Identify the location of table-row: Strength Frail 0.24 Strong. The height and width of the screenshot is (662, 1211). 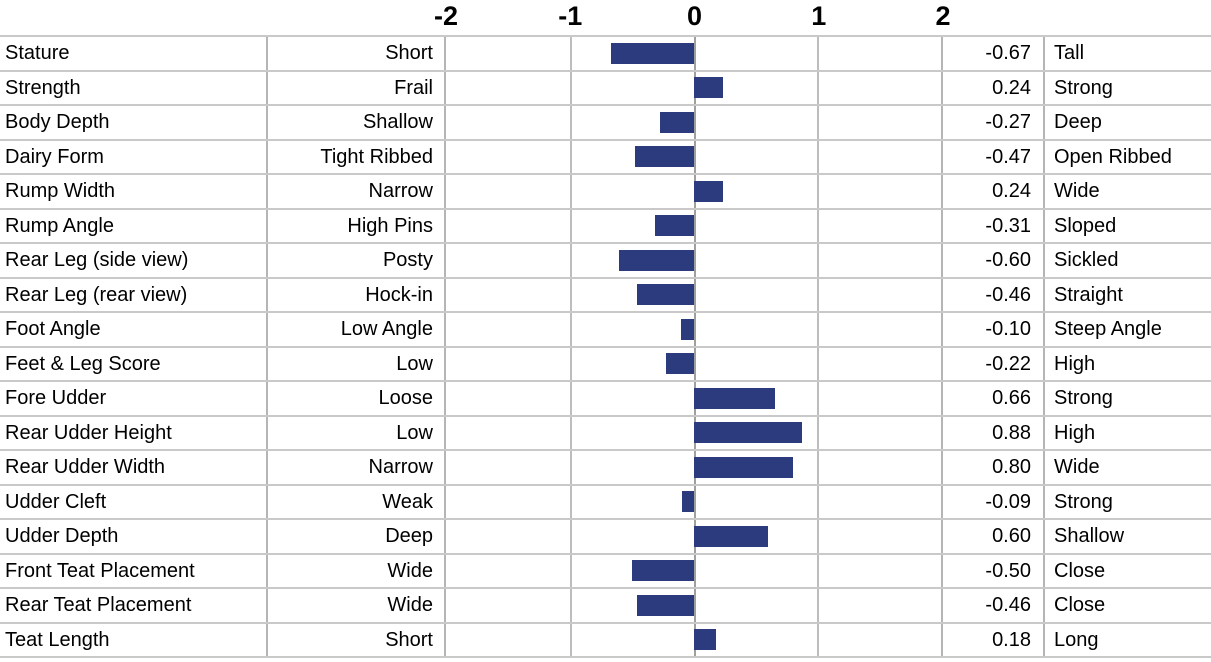
(605, 88).